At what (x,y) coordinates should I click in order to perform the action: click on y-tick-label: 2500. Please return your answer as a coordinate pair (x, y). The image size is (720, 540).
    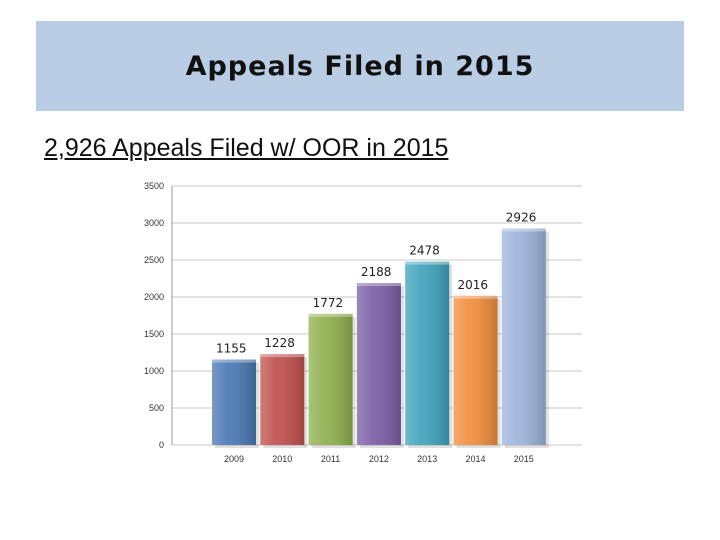
    Looking at the image, I should click on (154, 260).